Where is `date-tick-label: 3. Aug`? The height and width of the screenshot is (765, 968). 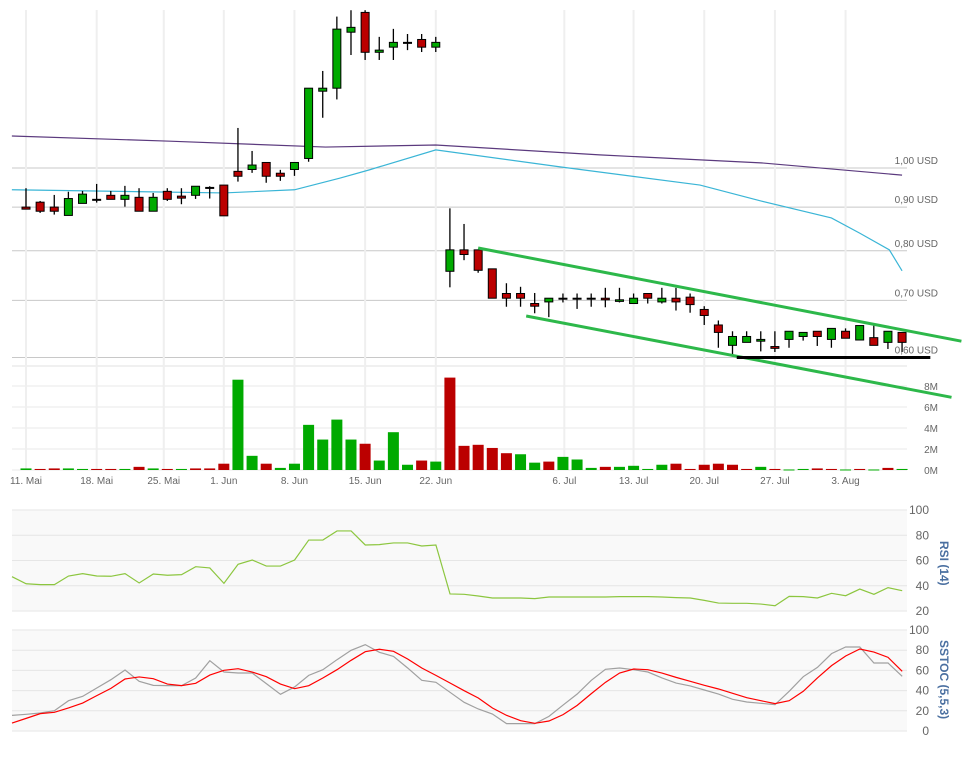 date-tick-label: 3. Aug is located at coordinates (845, 481).